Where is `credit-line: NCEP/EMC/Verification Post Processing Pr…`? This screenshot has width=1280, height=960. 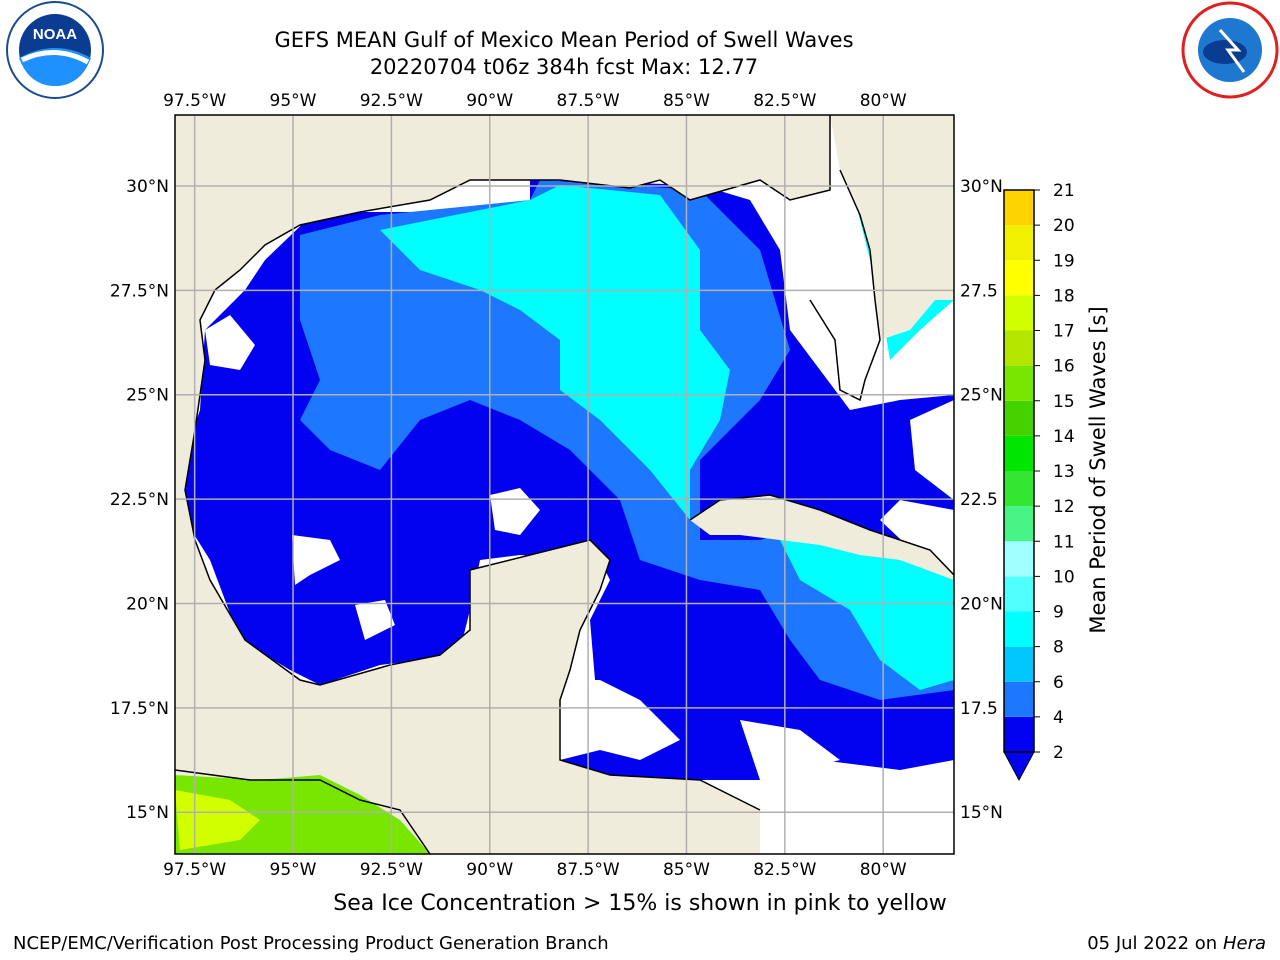
credit-line: NCEP/EMC/Verification Post Processing Pr… is located at coordinates (311, 943).